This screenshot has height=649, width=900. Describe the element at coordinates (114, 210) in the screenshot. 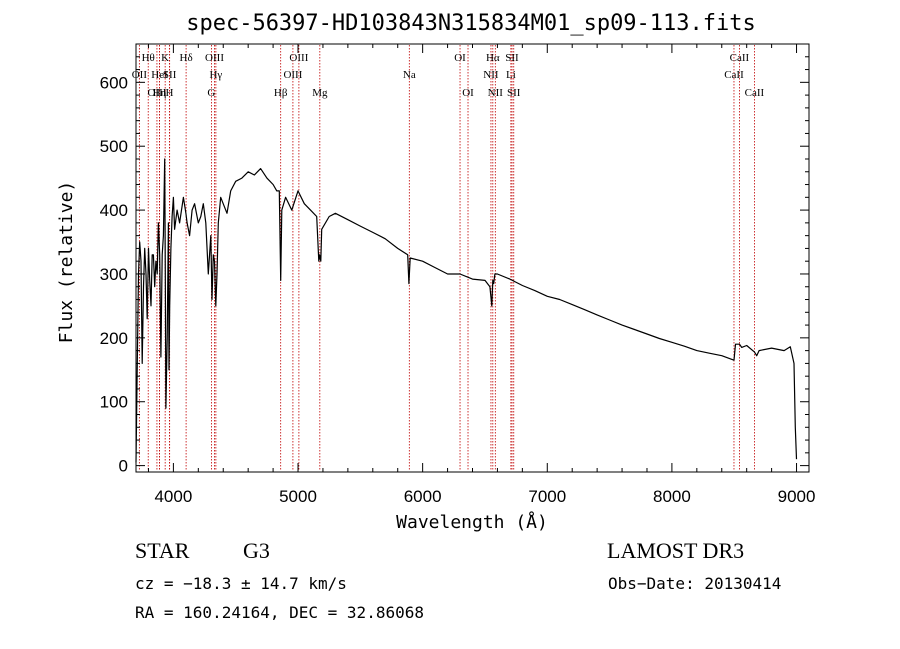

I see `y-tick-label: 400` at that location.